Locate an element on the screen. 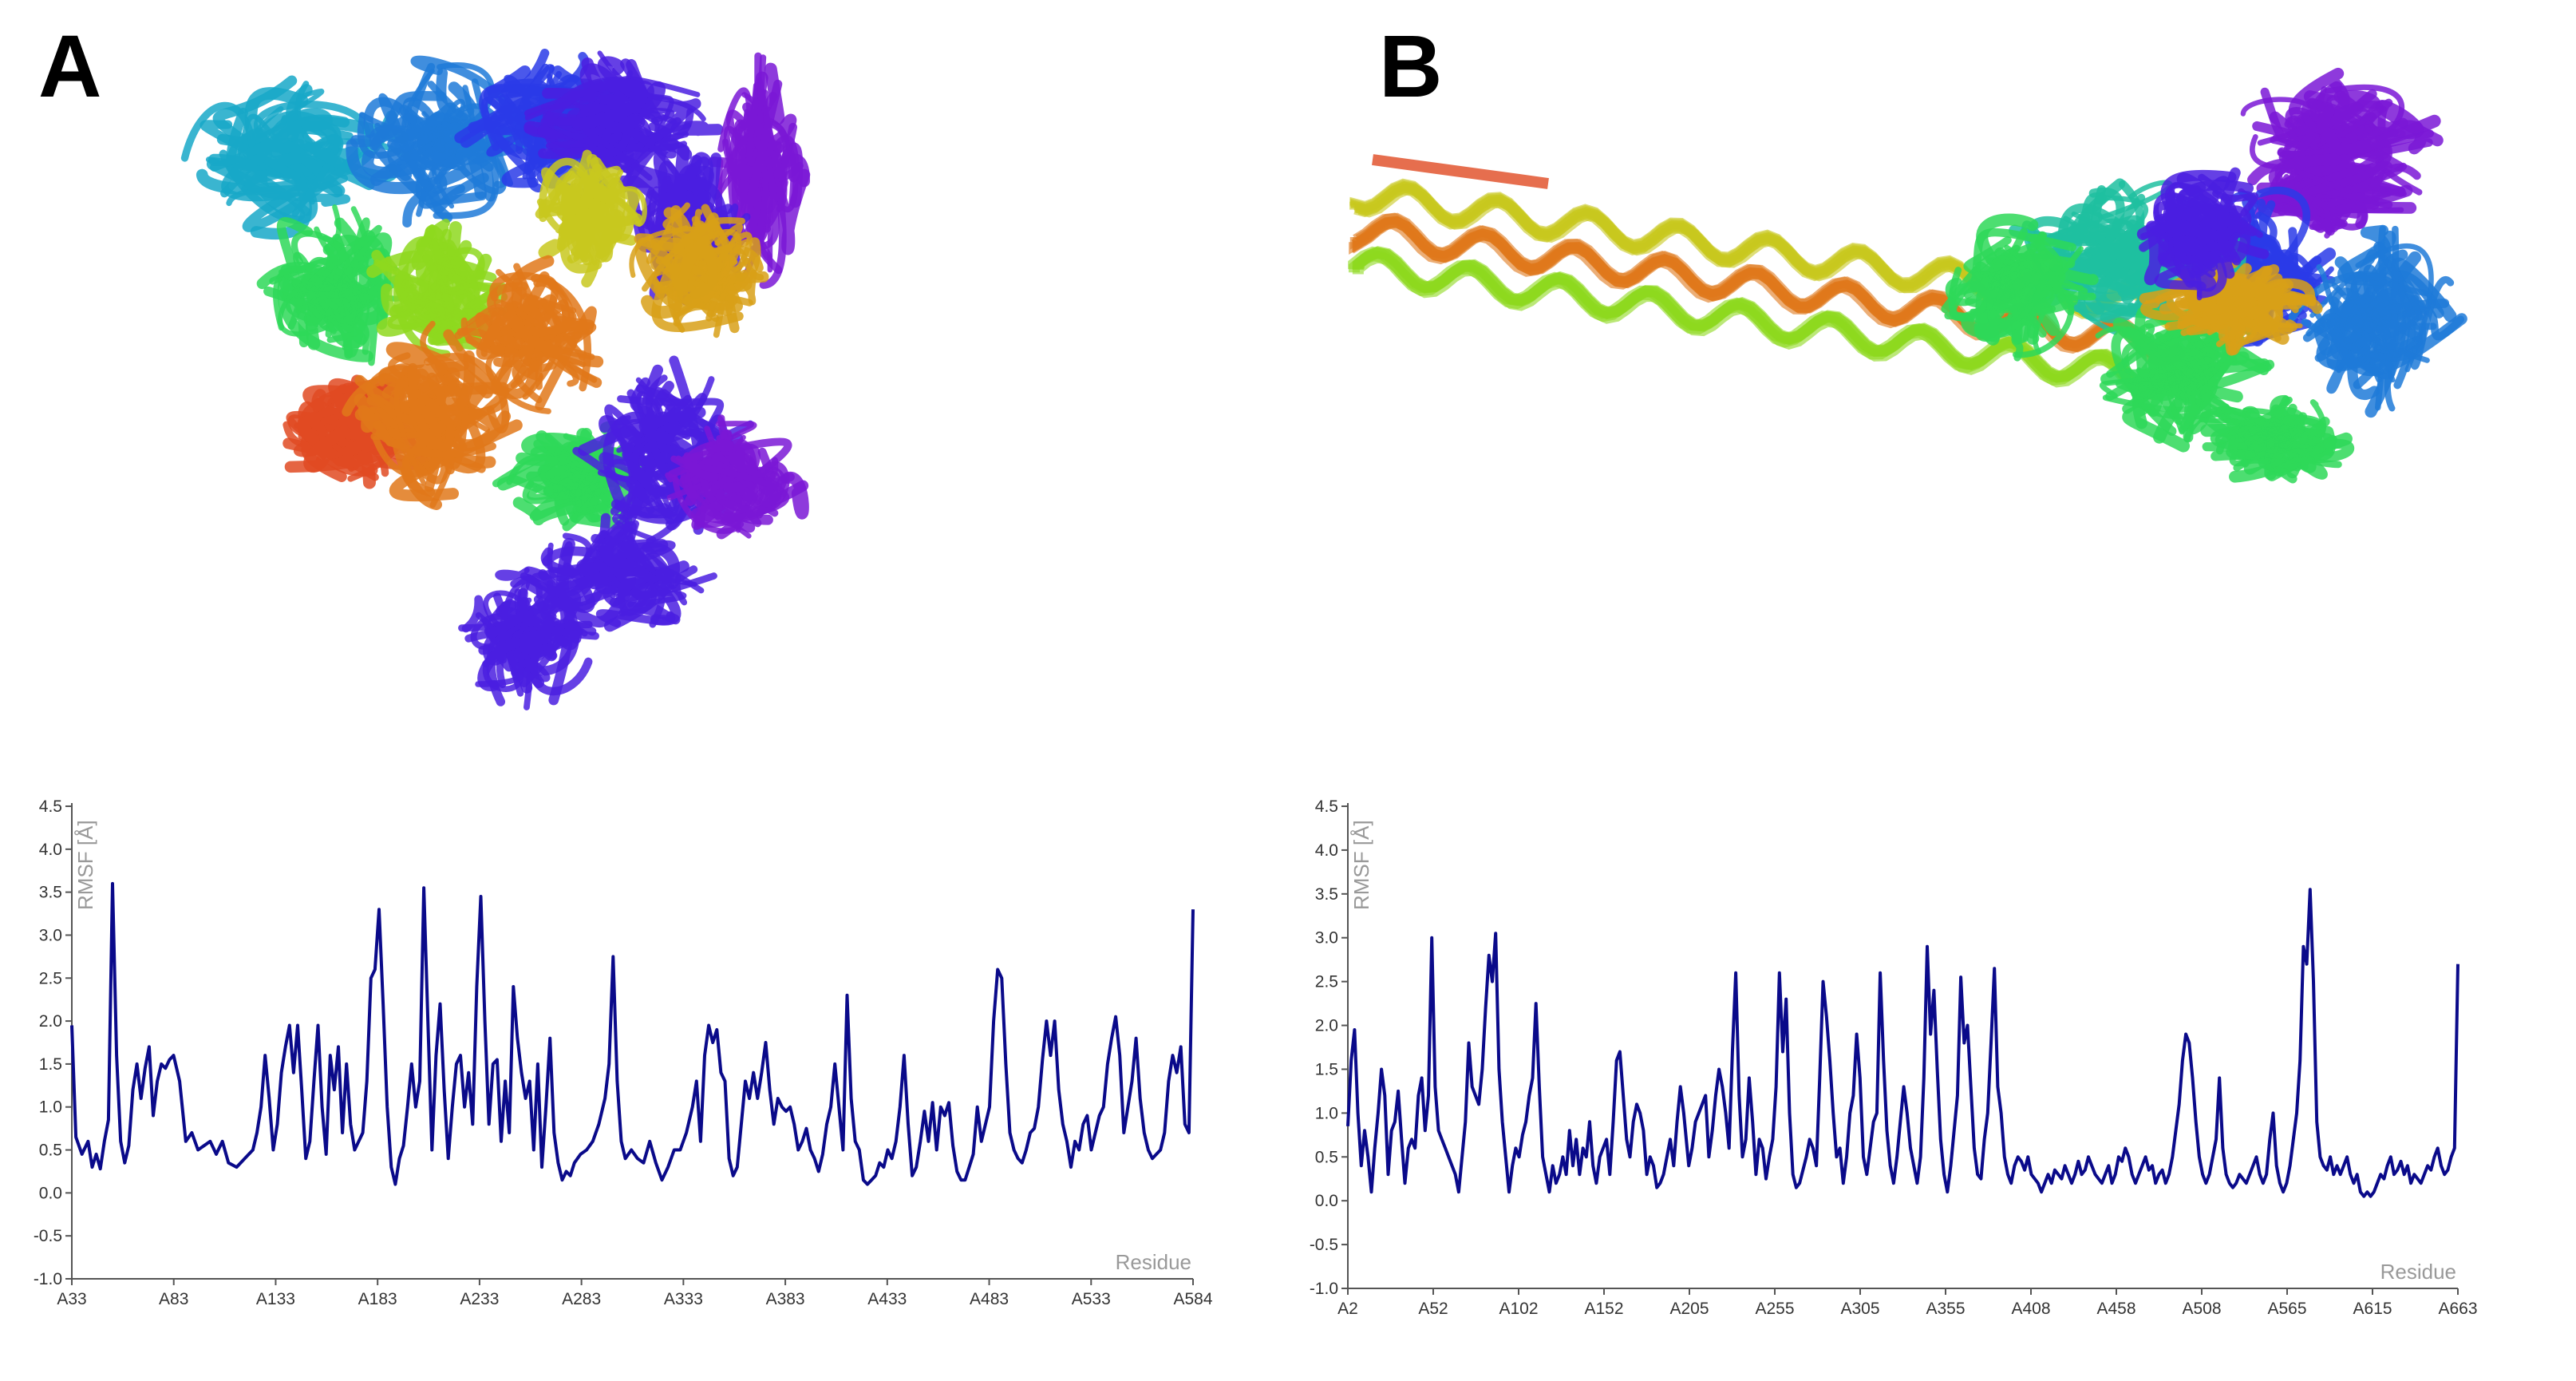  panel-label-b: B is located at coordinates (1411, 67).